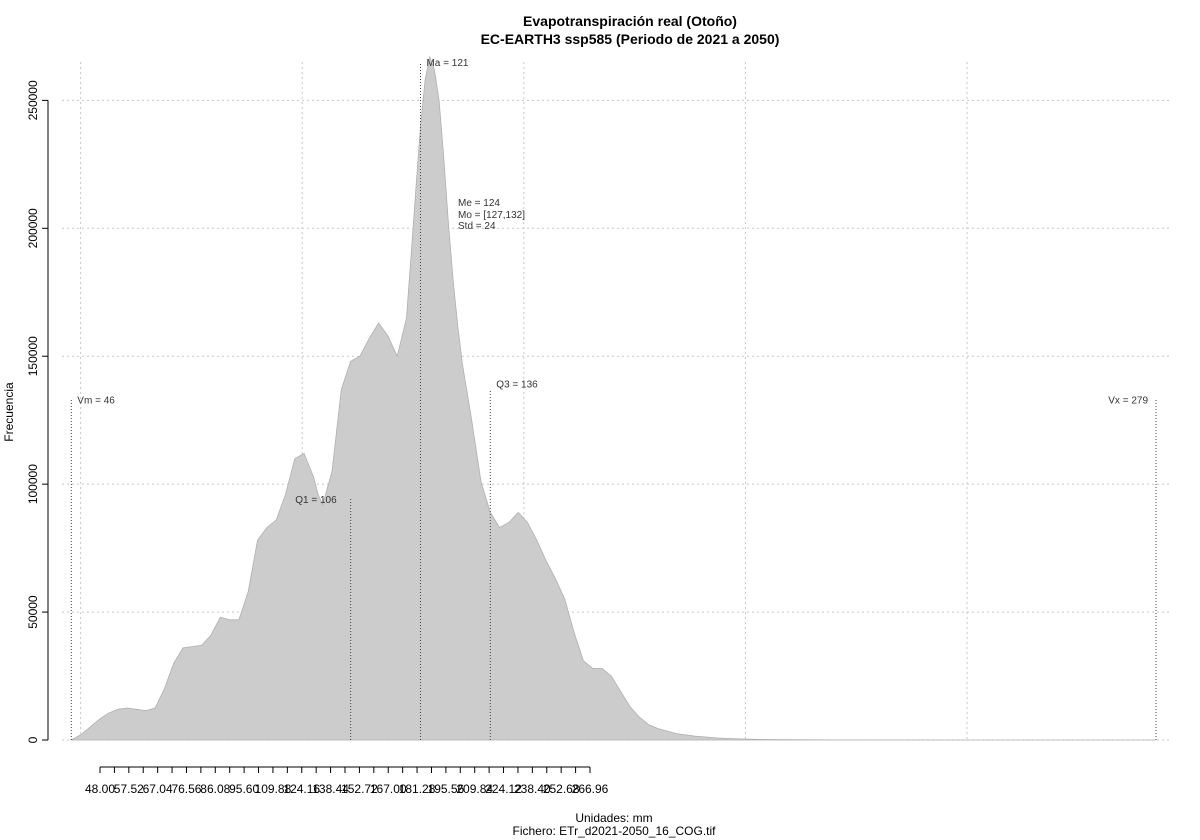  What do you see at coordinates (1128, 401) in the screenshot?
I see `marker-label-4: Vx = 279` at bounding box center [1128, 401].